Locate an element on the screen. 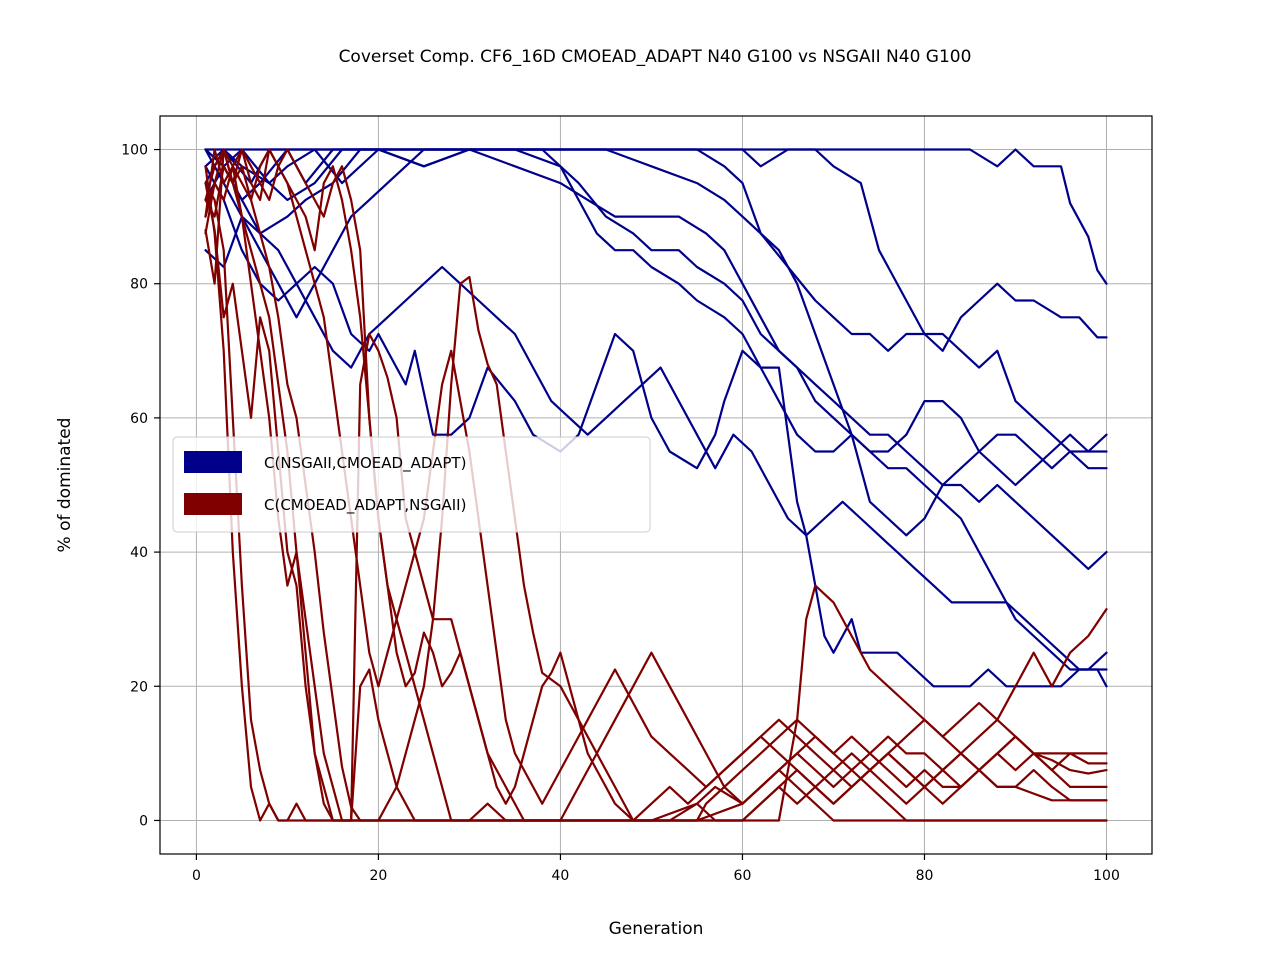 The image size is (1280, 960). y-tick-label: 80 is located at coordinates (139, 285).